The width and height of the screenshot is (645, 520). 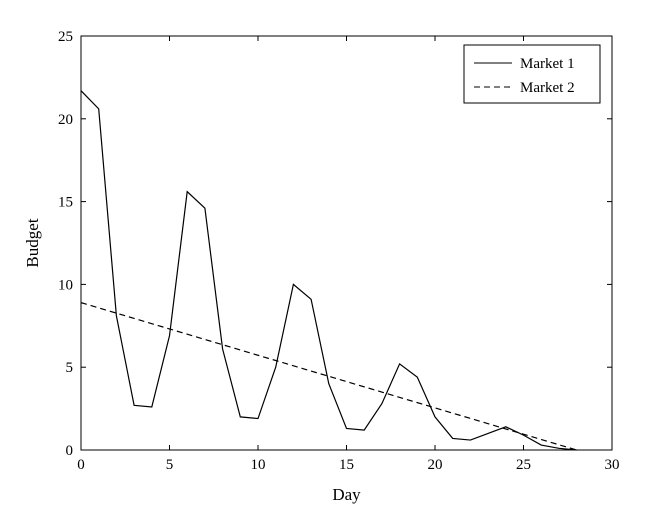 I want to click on legend-label-market-1: Market 1, so click(x=547, y=64).